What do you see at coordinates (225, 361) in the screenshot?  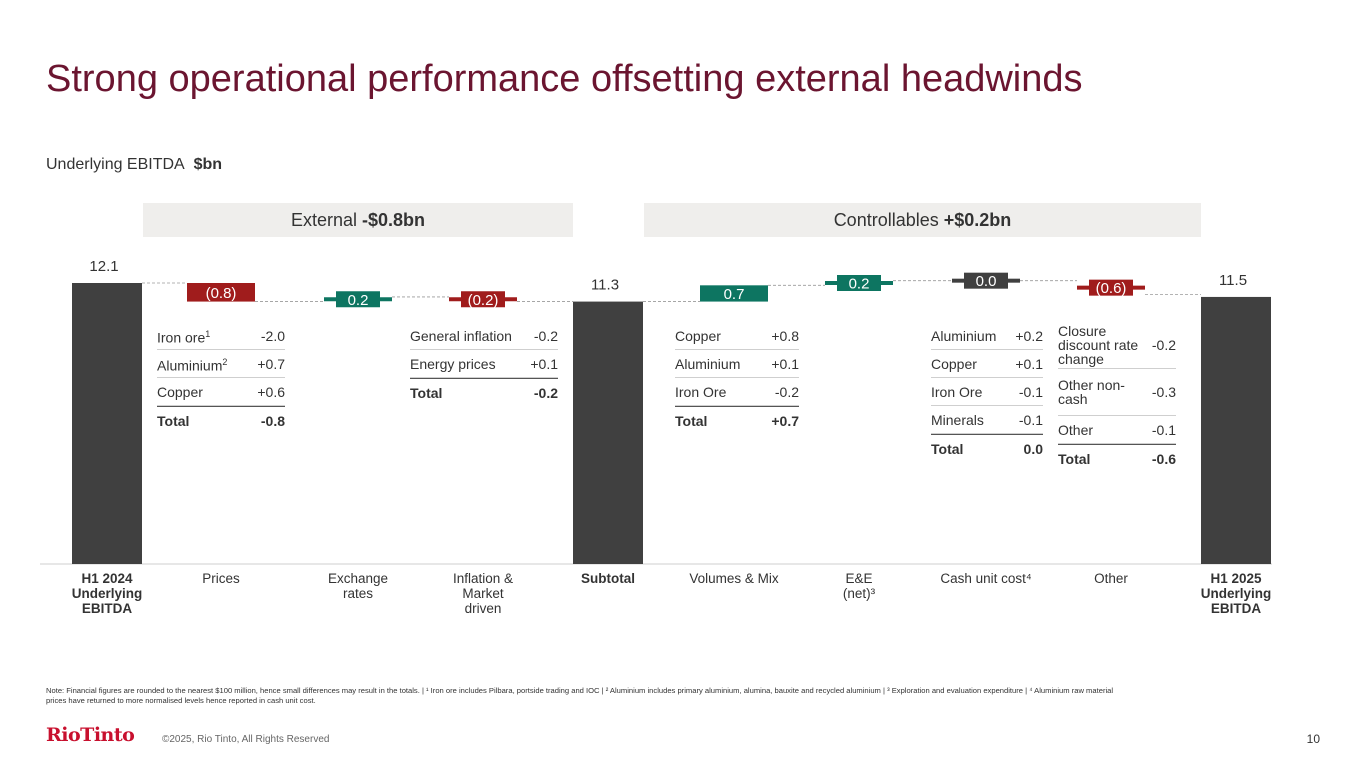 I see `footnote-marker: 2` at bounding box center [225, 361].